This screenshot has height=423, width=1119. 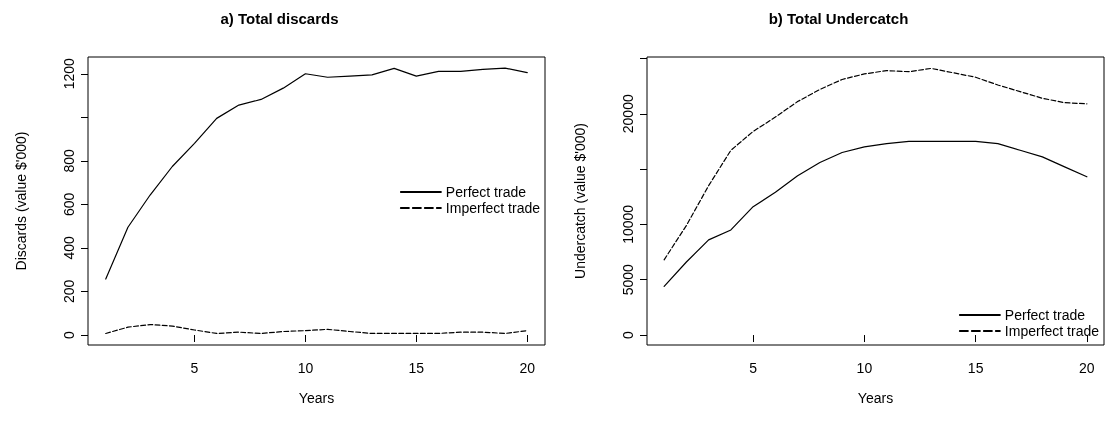 What do you see at coordinates (580, 201) in the screenshot?
I see `y-axis-title: Undercatch (value $'000)` at bounding box center [580, 201].